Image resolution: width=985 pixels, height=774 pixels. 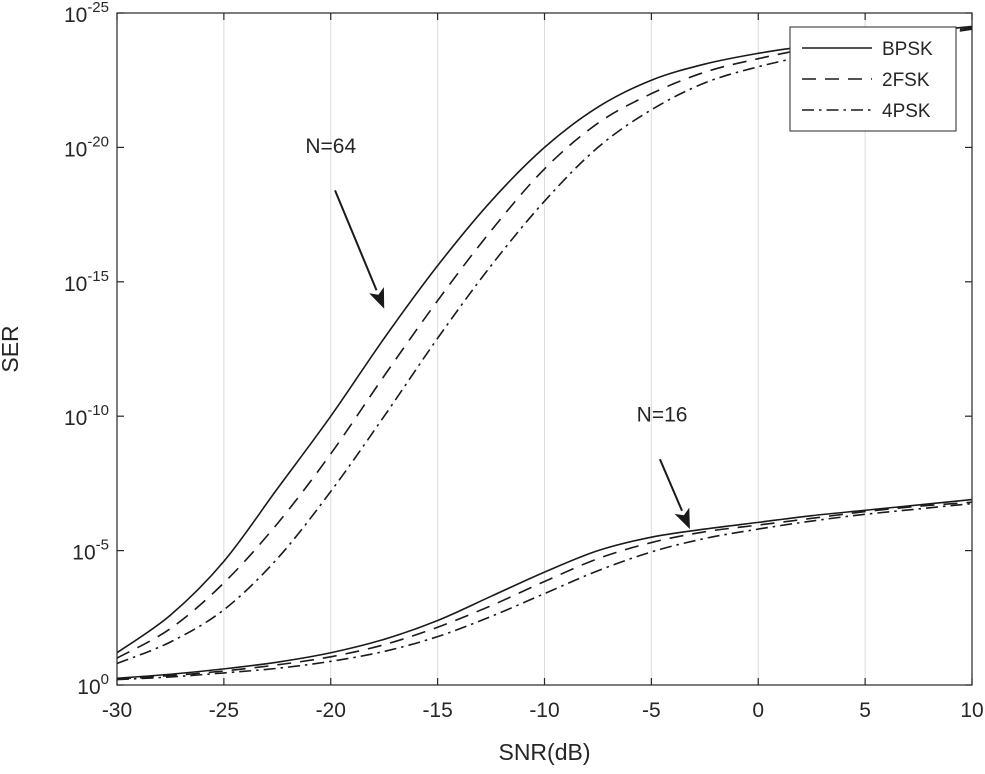 I want to click on x-tick-label: 5, so click(x=865, y=710).